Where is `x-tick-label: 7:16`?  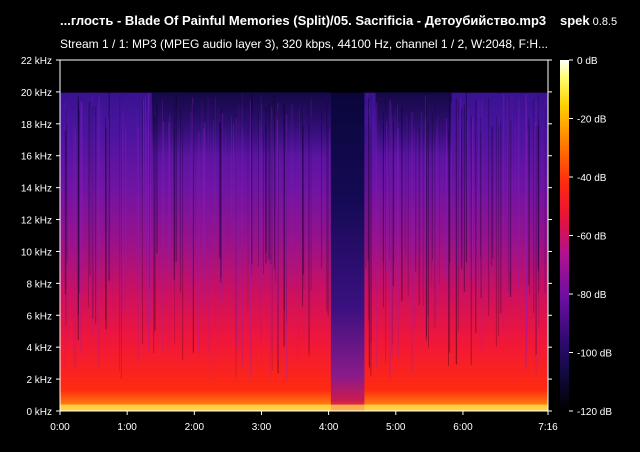
x-tick-label: 7:16 is located at coordinates (548, 427).